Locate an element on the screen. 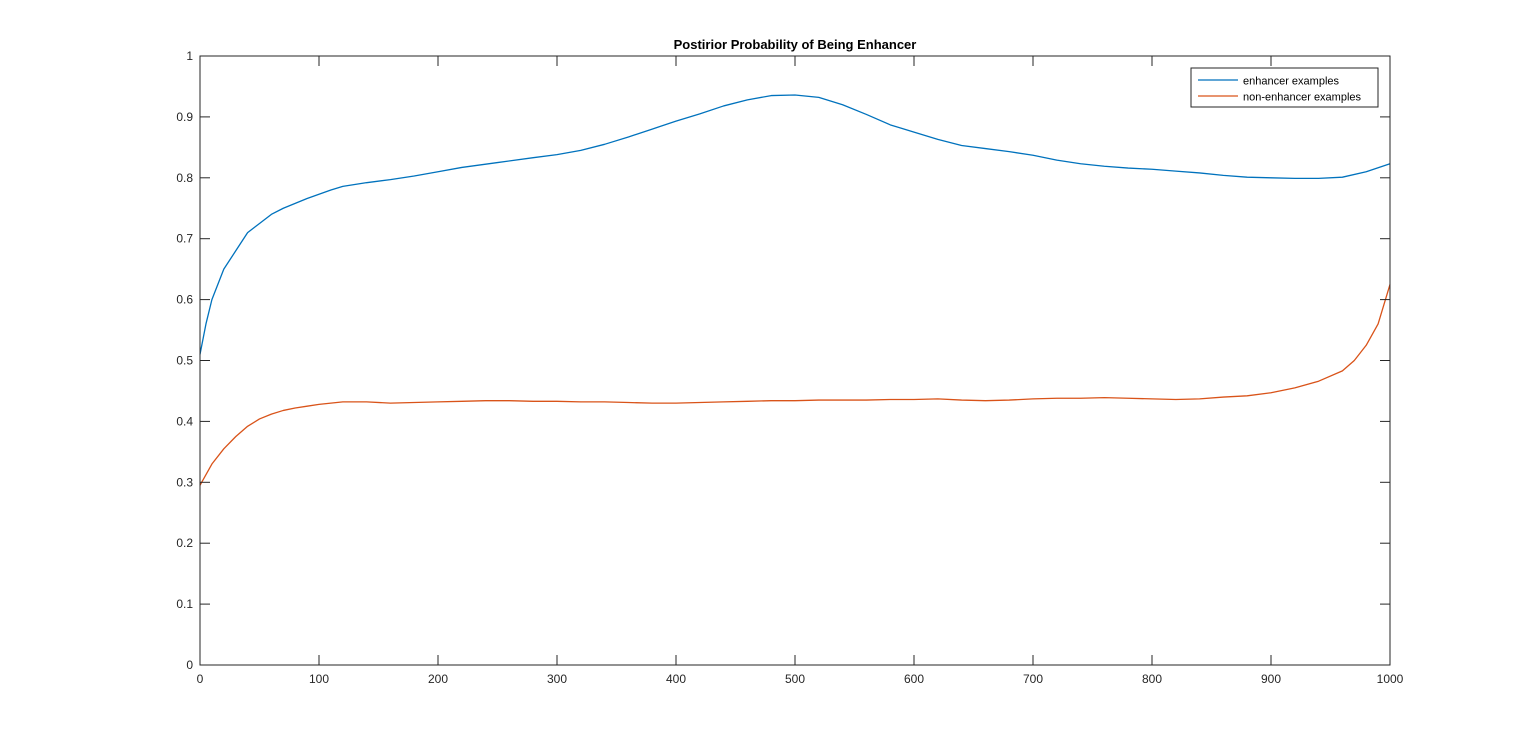  y-tick-label: 0.9 is located at coordinates (184, 117).